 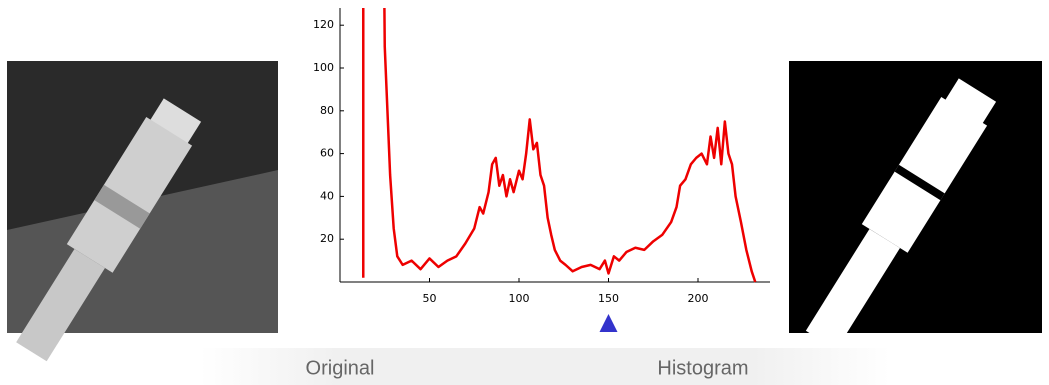 What do you see at coordinates (698, 298) in the screenshot?
I see `x-tick-label: 200` at bounding box center [698, 298].